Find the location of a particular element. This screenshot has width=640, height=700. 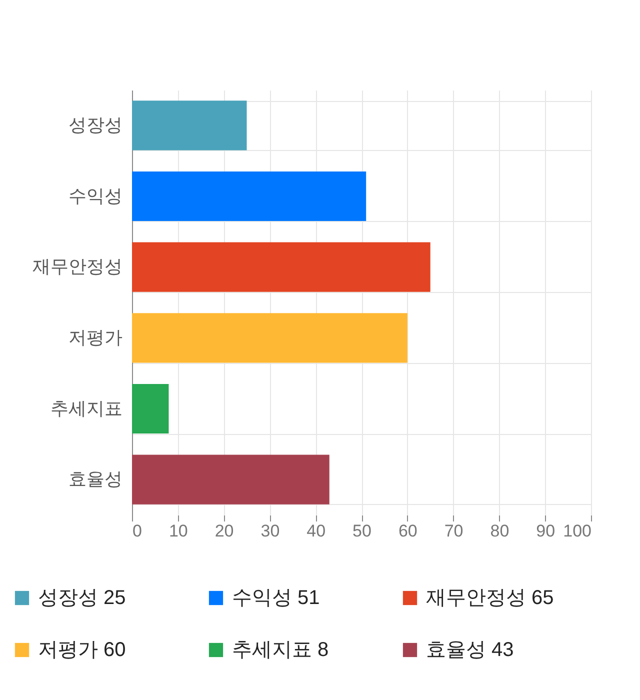

x-tick-label: 30 is located at coordinates (270, 531).